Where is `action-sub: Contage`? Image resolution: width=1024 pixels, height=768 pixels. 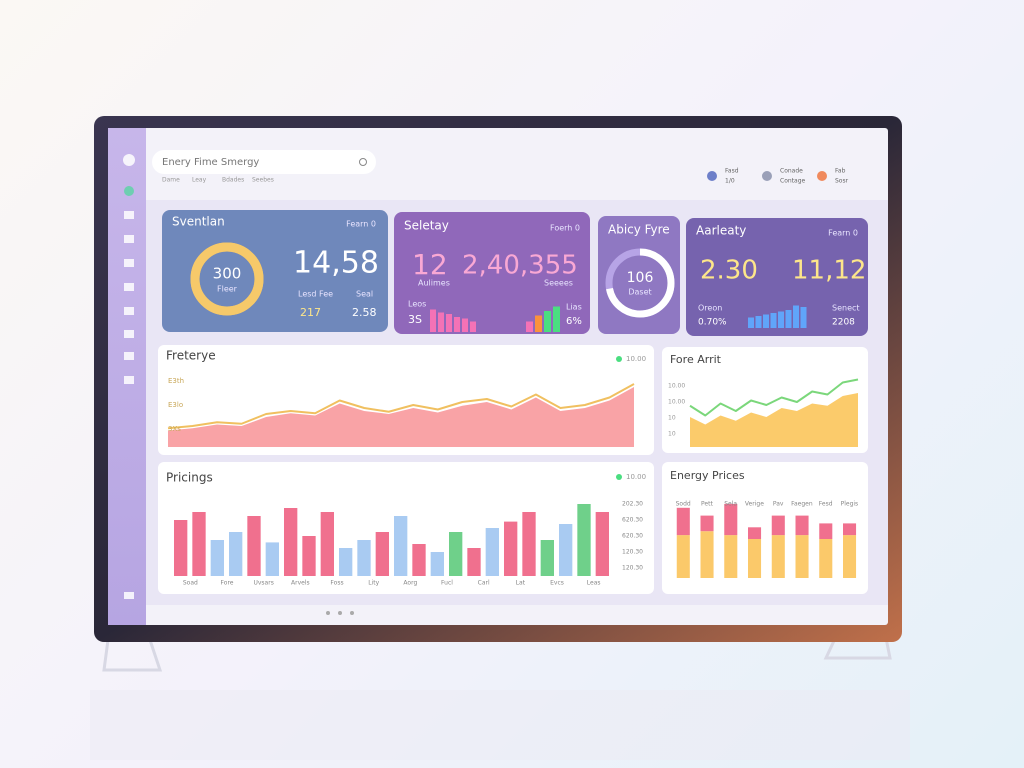 action-sub: Contage is located at coordinates (793, 181).